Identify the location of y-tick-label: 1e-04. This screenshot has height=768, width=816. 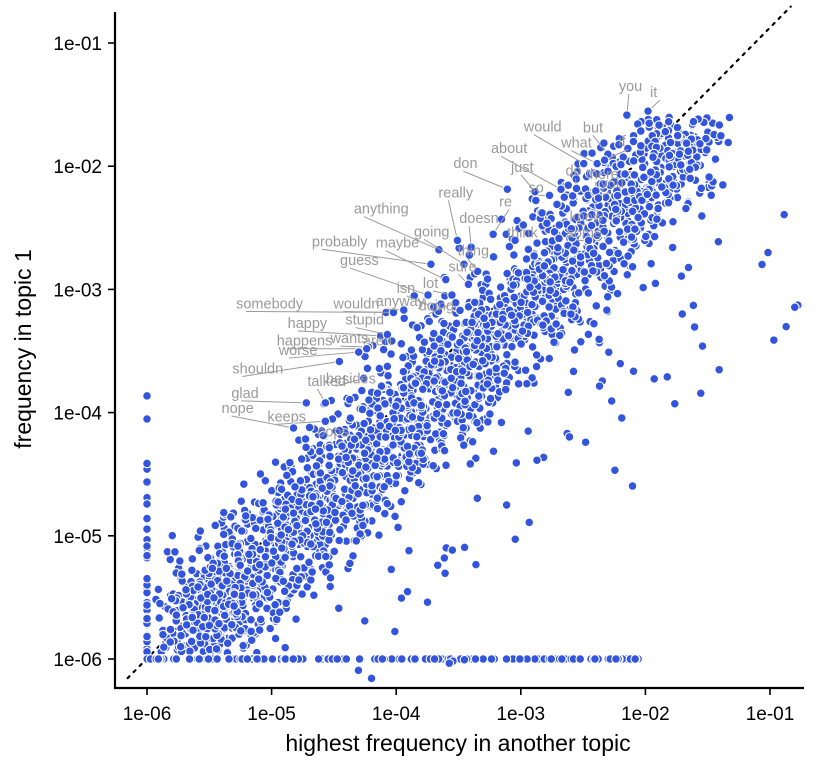
(77, 414).